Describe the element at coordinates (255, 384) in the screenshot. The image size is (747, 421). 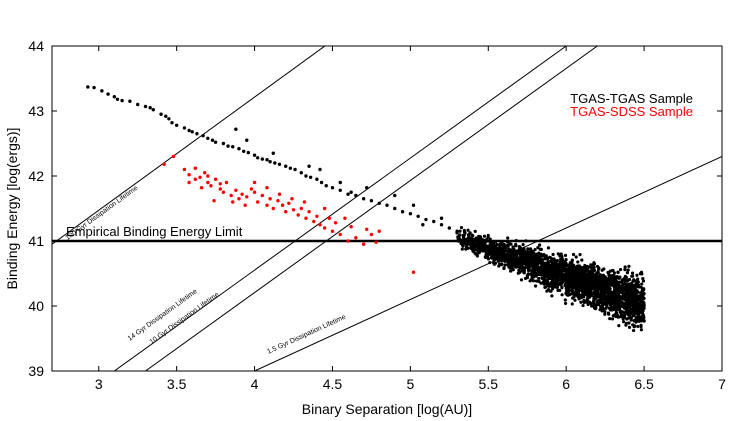
I see `x-tick-label: 4` at that location.